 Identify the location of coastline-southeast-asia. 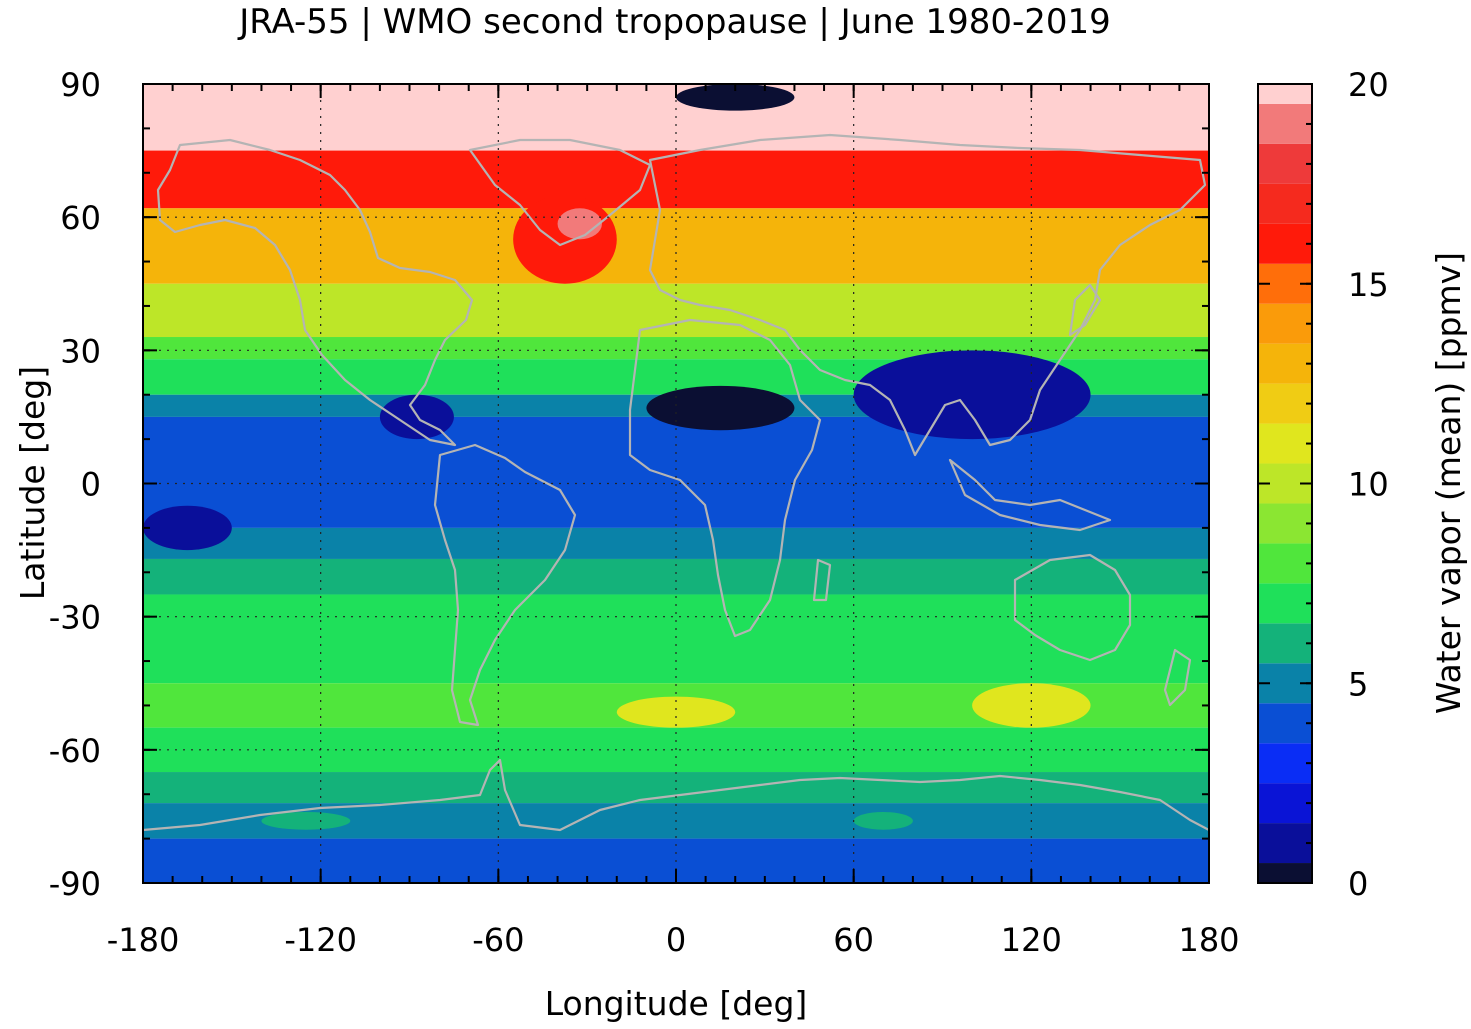
(1030, 495).